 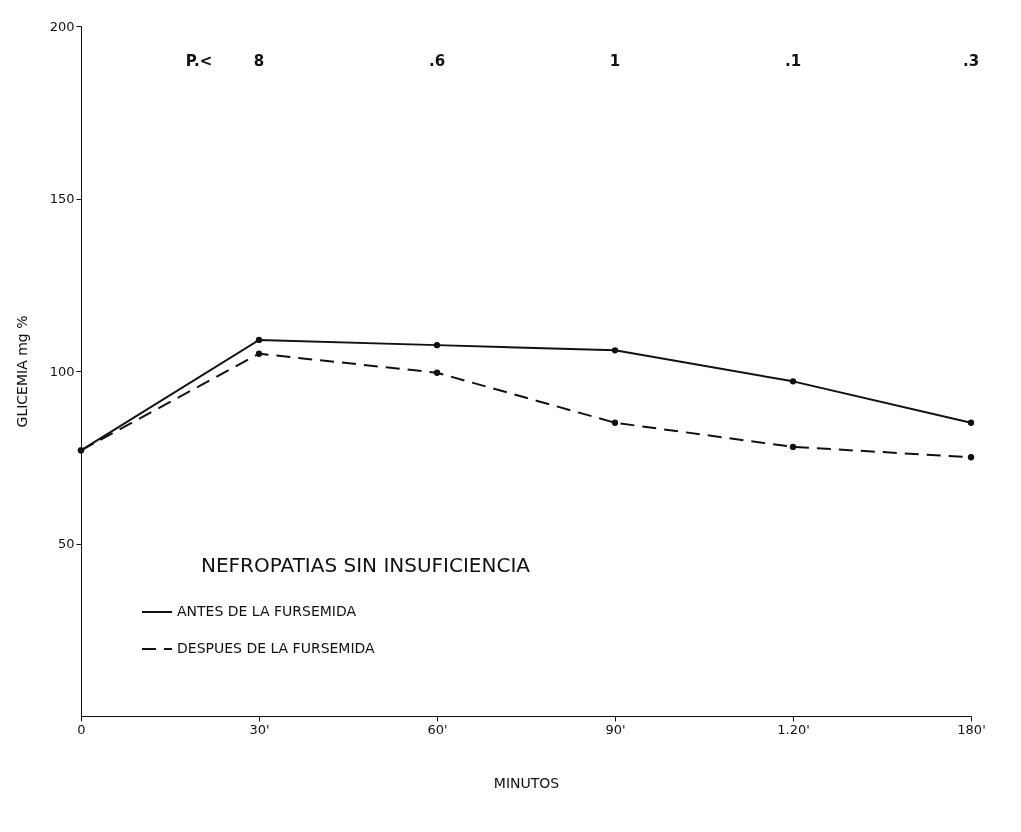 I want to click on annotation: 1, so click(x=615, y=61).